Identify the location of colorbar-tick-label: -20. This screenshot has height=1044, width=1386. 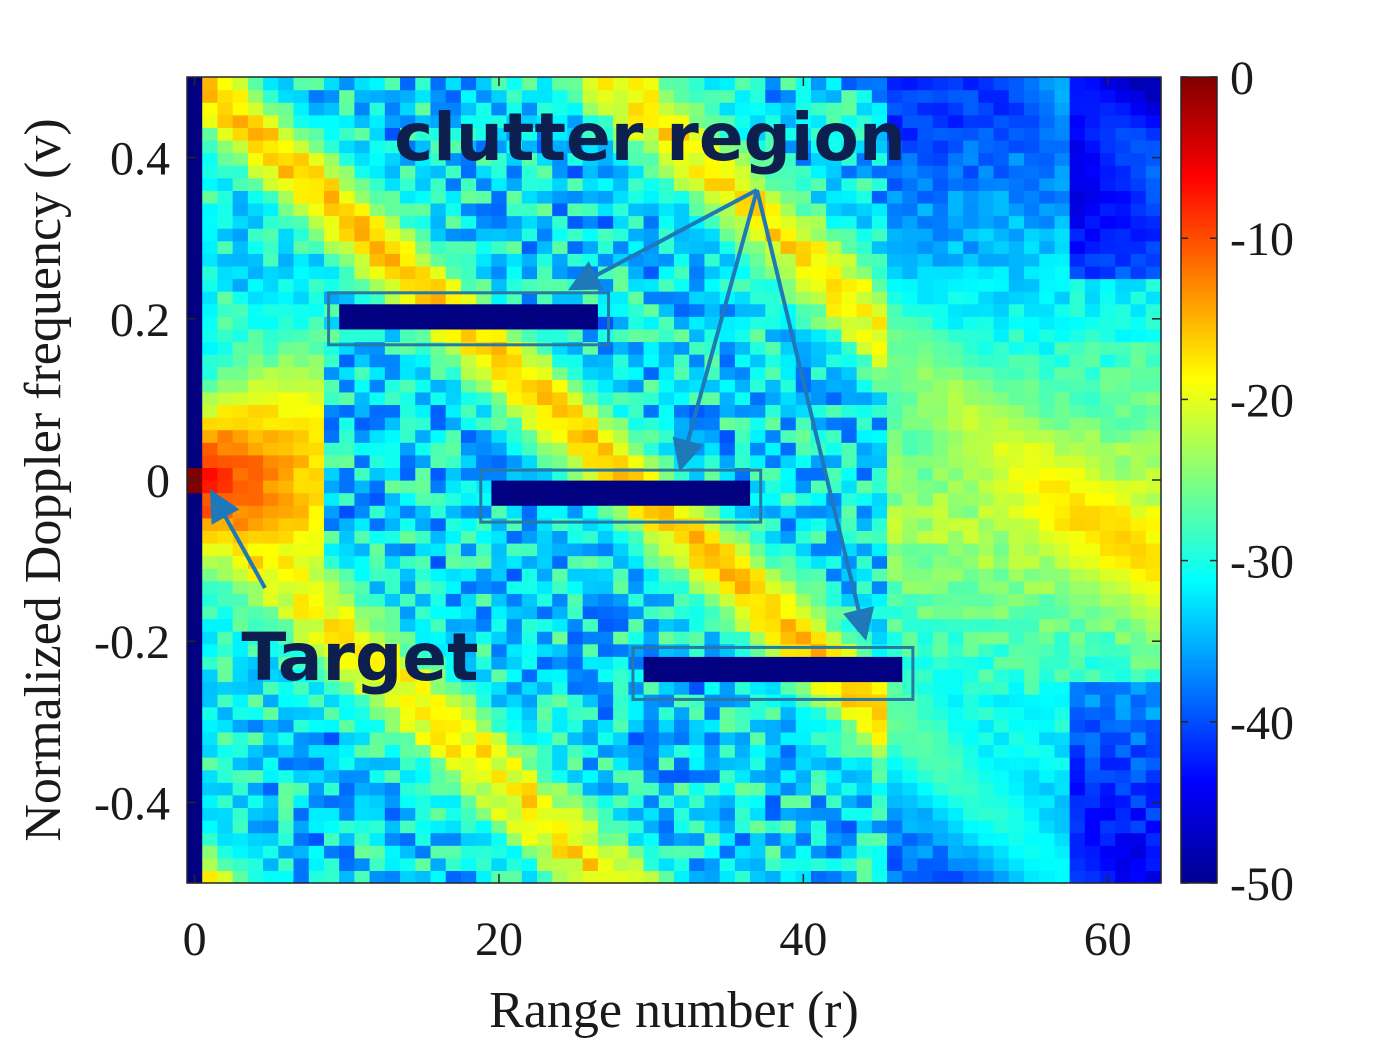
(1262, 400).